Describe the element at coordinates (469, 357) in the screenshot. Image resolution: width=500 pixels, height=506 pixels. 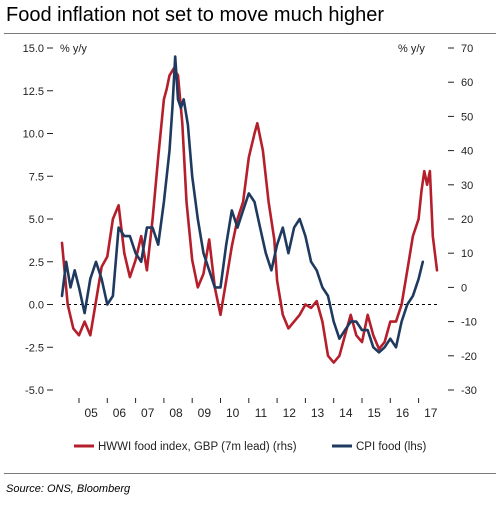
I see `right-tick-label: -20` at that location.